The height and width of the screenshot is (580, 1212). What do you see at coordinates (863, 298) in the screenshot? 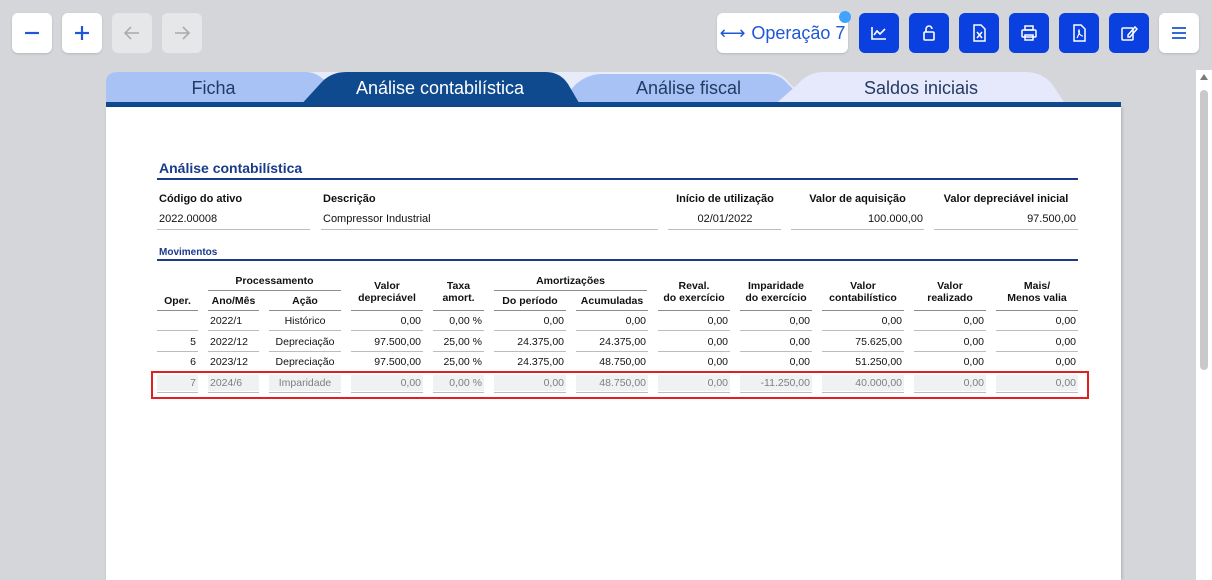
I see `header-line-2: contabilístico` at bounding box center [863, 298].